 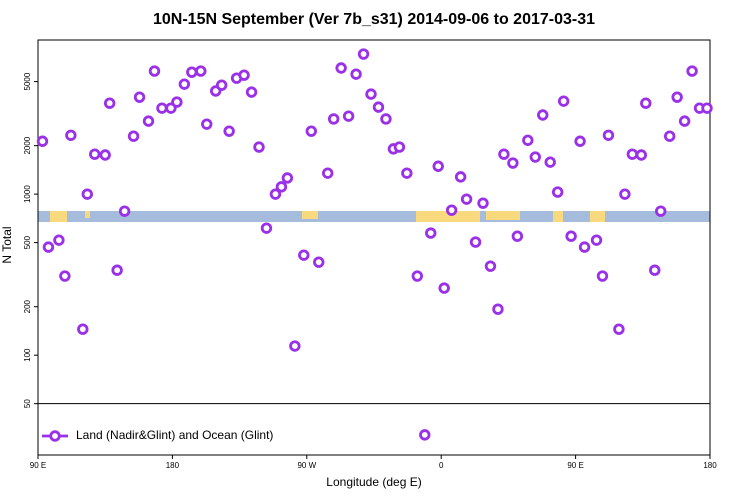 What do you see at coordinates (55, 436) in the screenshot?
I see `legend-marker` at bounding box center [55, 436].